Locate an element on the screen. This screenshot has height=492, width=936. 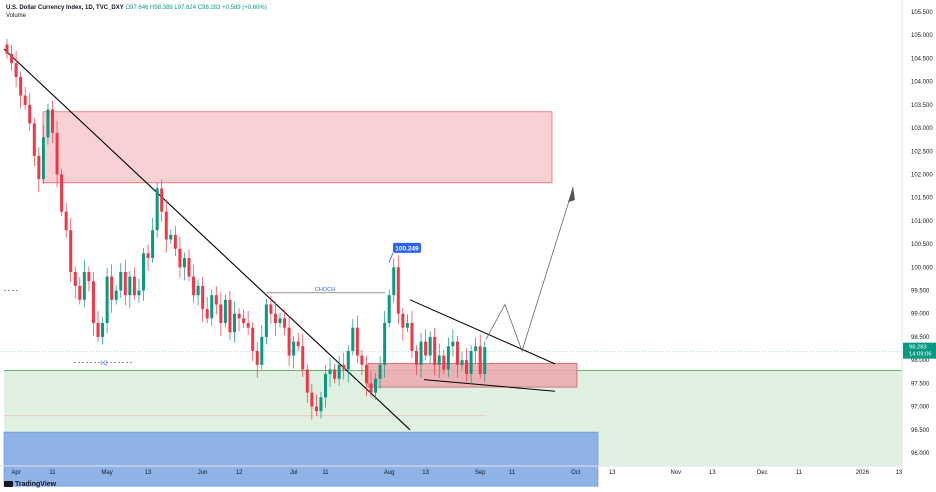
price-tick-label: 98.500 is located at coordinates (920, 338).